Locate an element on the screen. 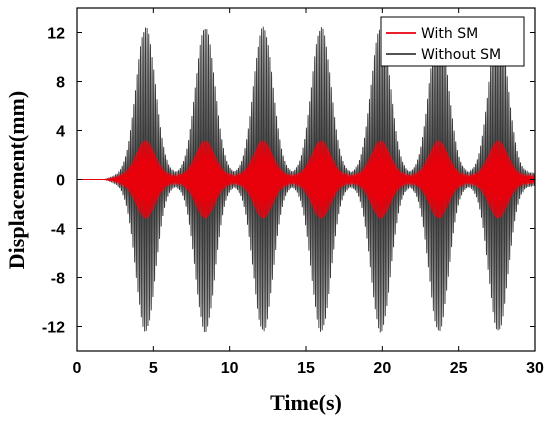  x-tick-label: 0 is located at coordinates (77, 368).